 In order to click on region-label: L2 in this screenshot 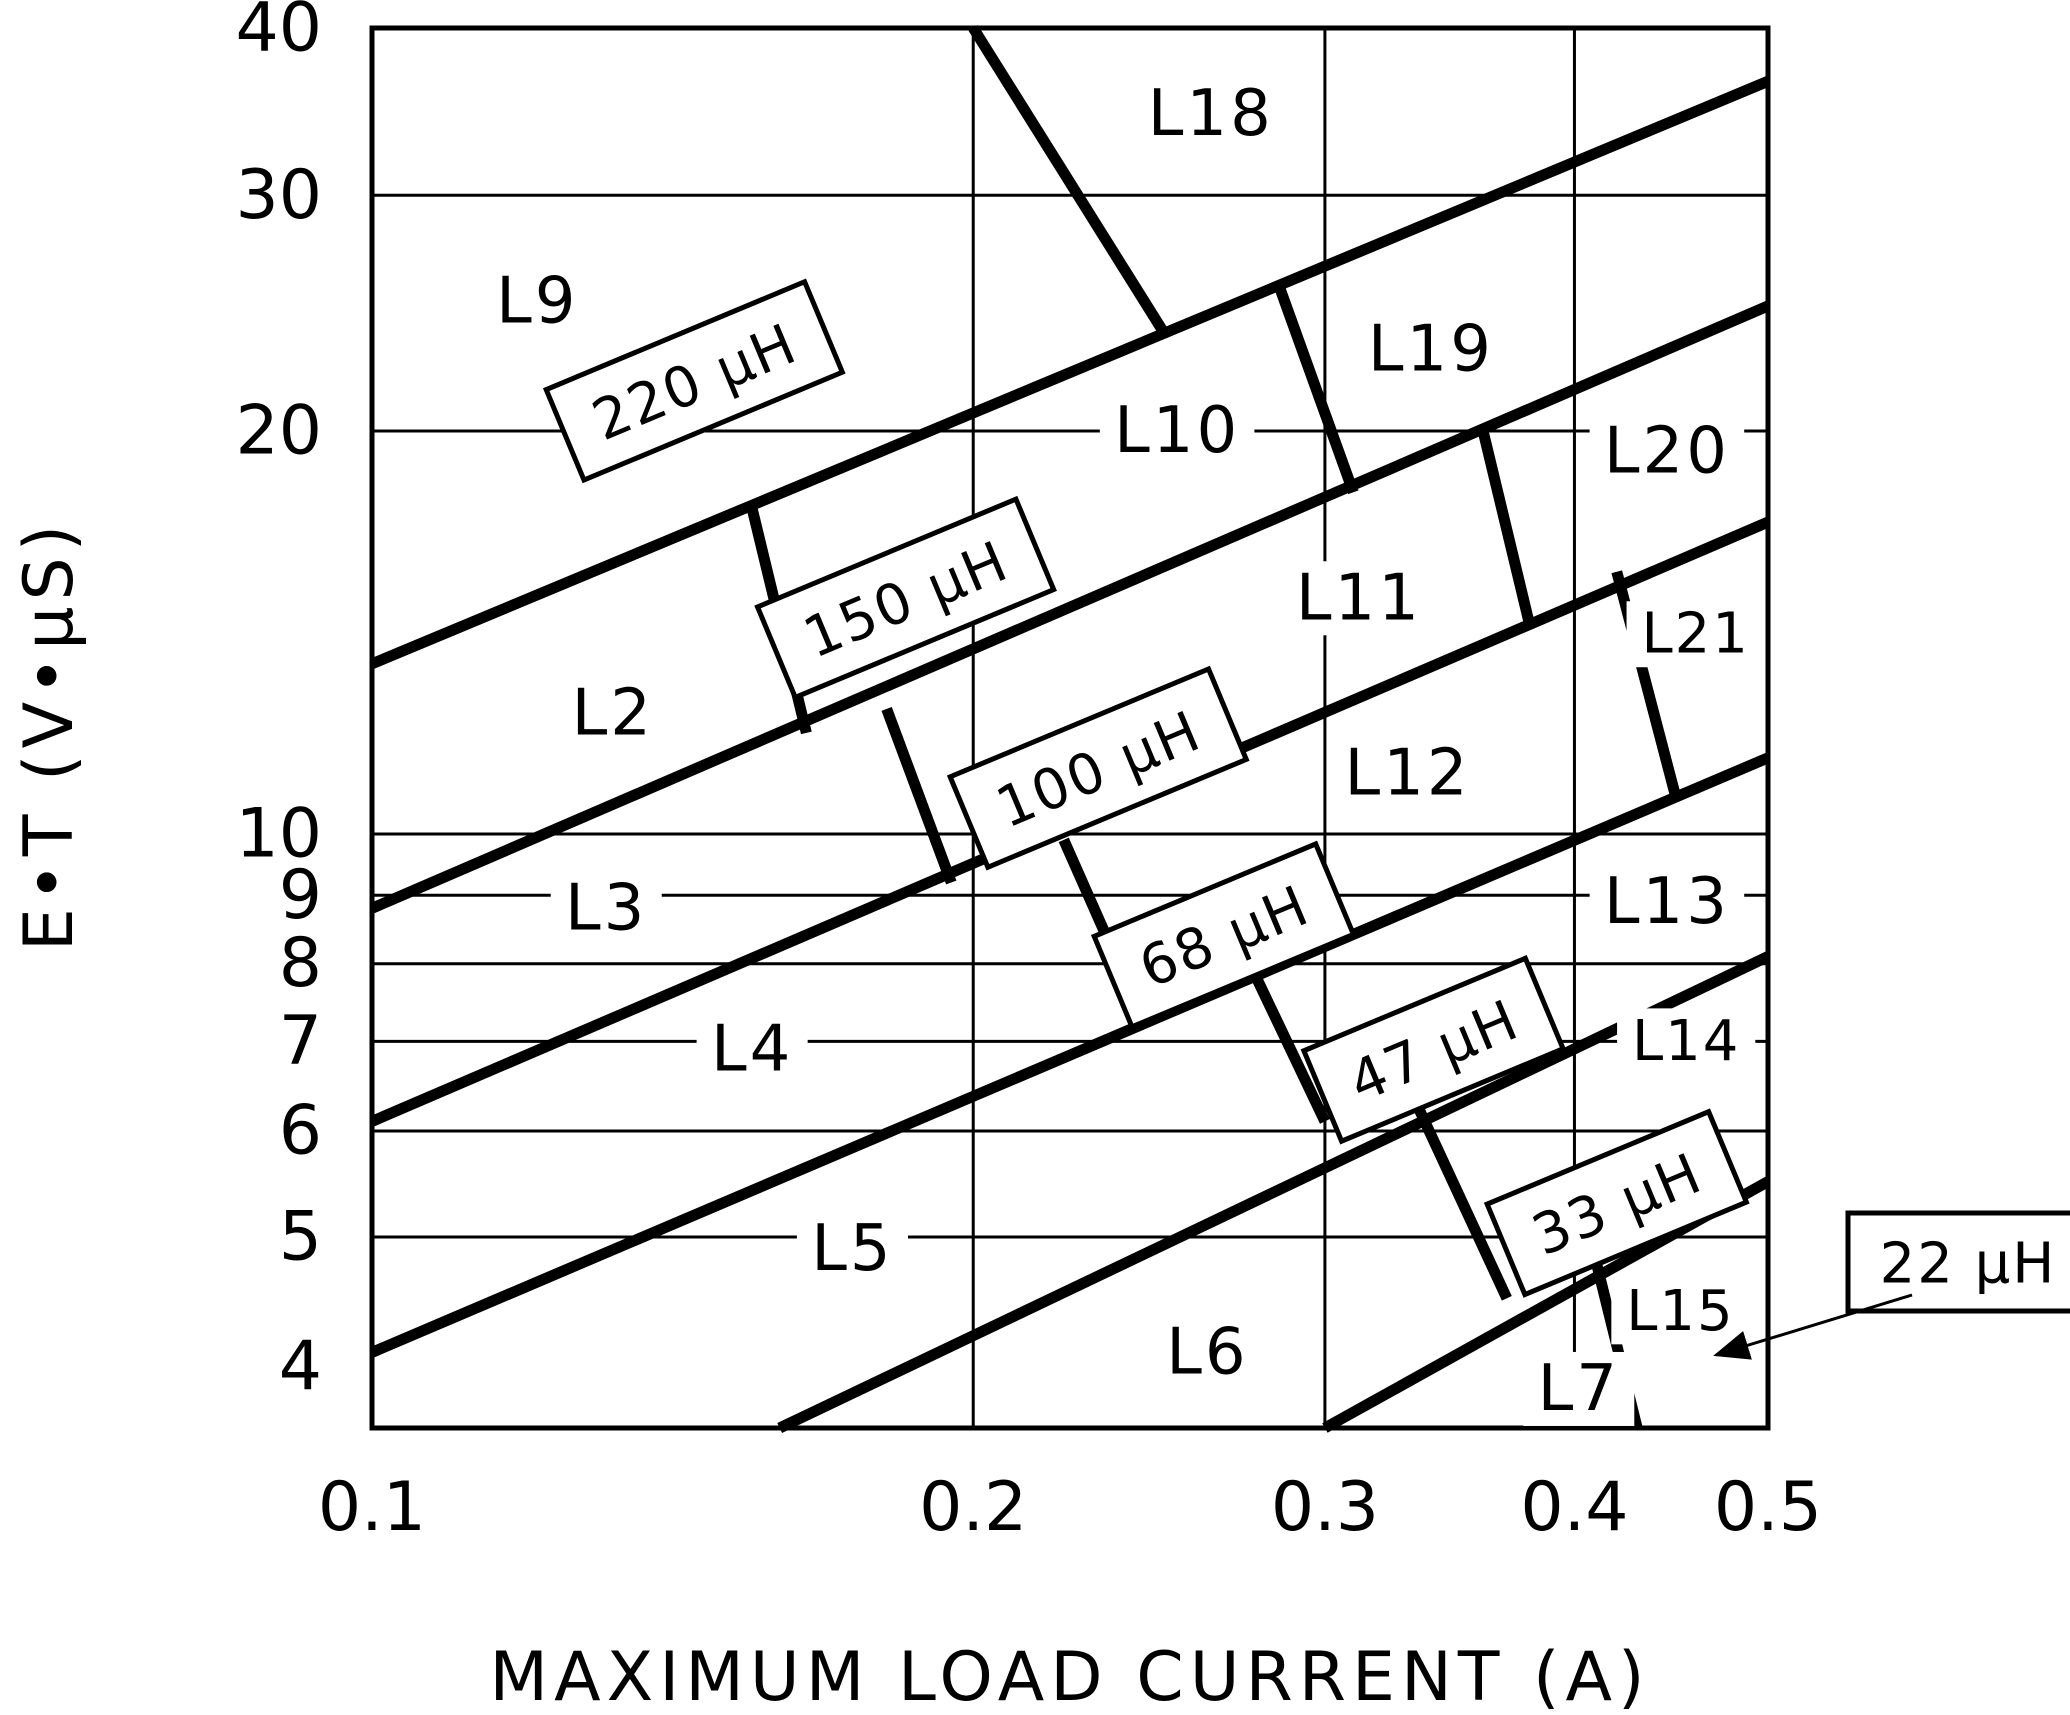, I will do `click(613, 713)`.